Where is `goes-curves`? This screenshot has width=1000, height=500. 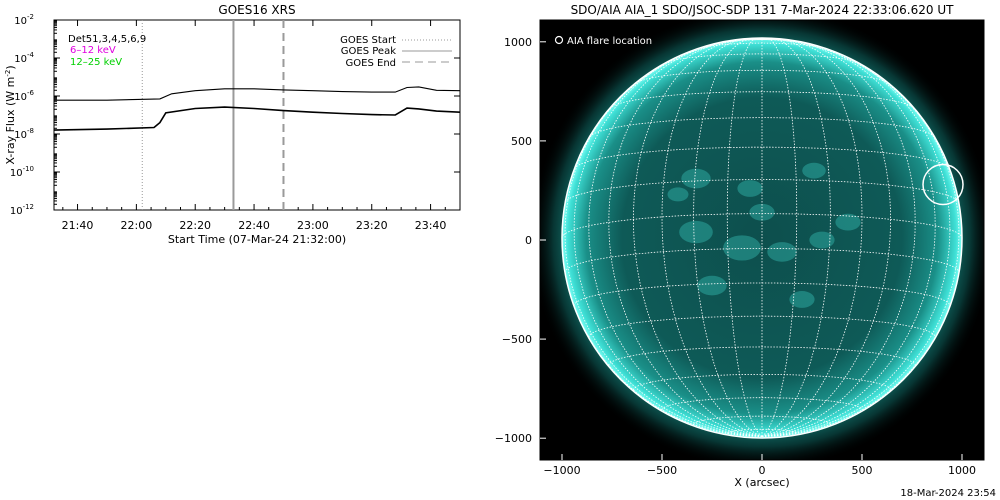
goes-curves is located at coordinates (257, 108).